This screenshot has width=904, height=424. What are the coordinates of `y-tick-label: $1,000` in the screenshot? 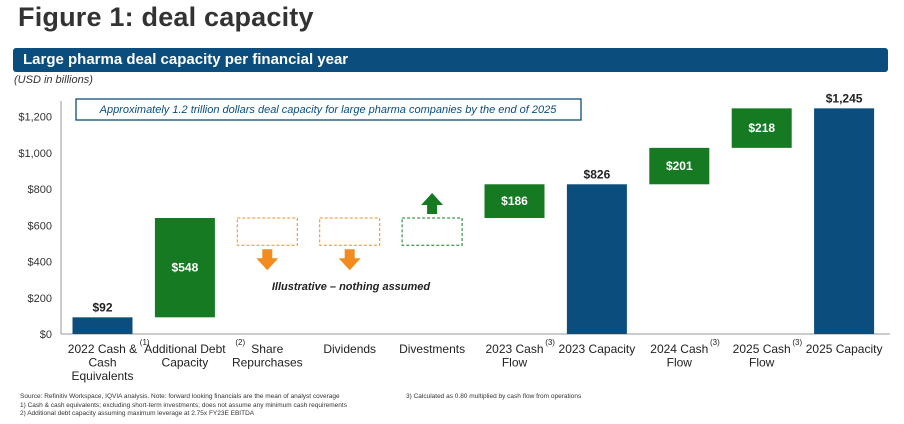 It's located at (35, 154).